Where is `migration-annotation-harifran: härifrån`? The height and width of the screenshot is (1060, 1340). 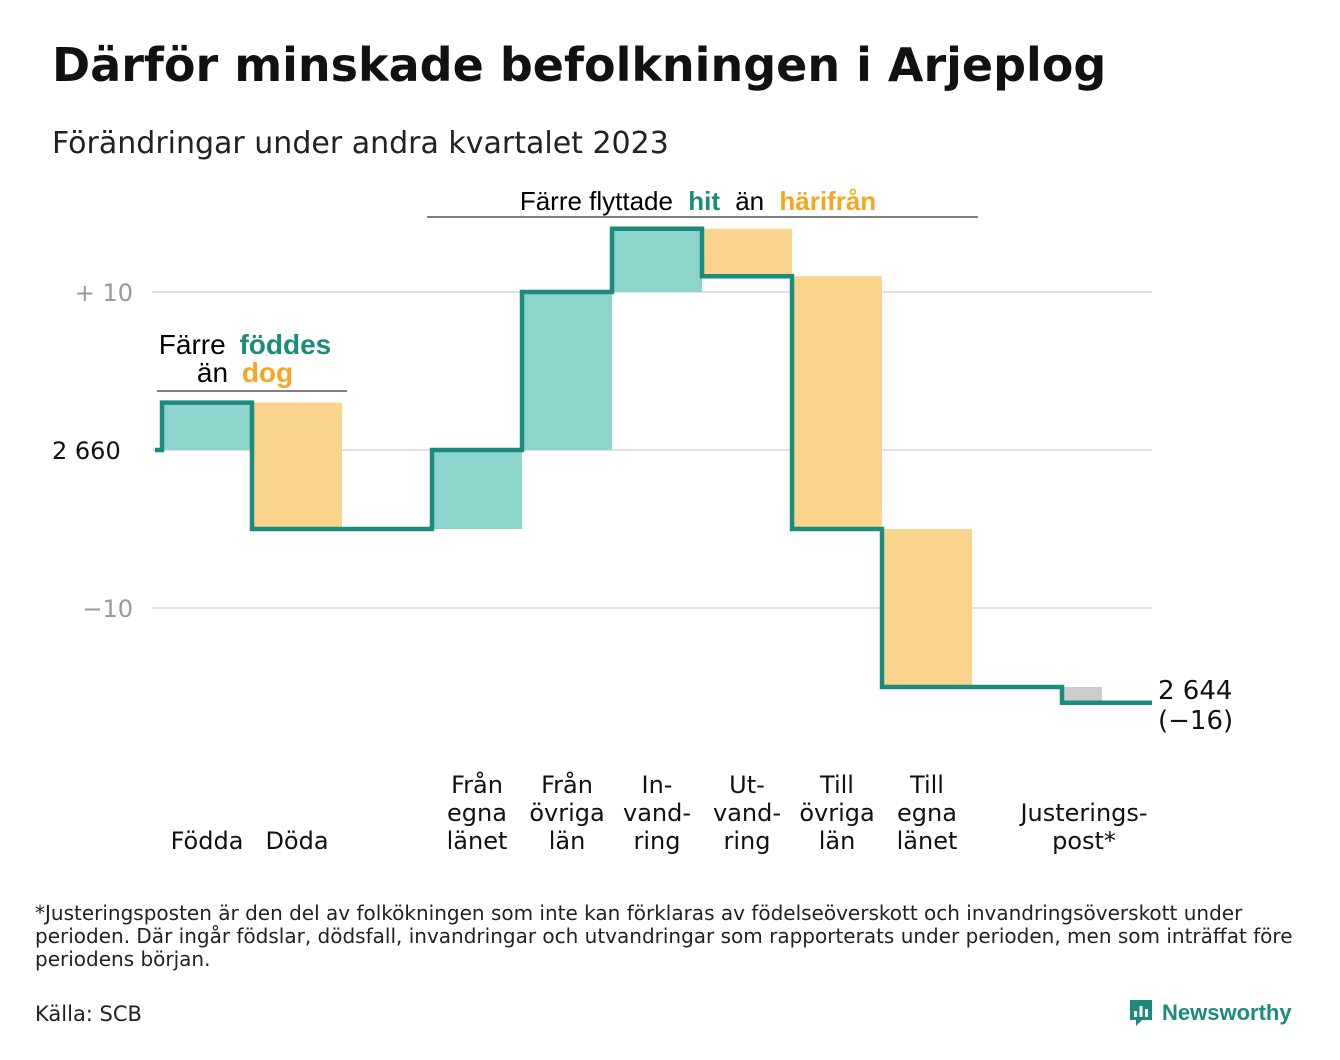
migration-annotation-harifran: härifrån is located at coordinates (827, 201).